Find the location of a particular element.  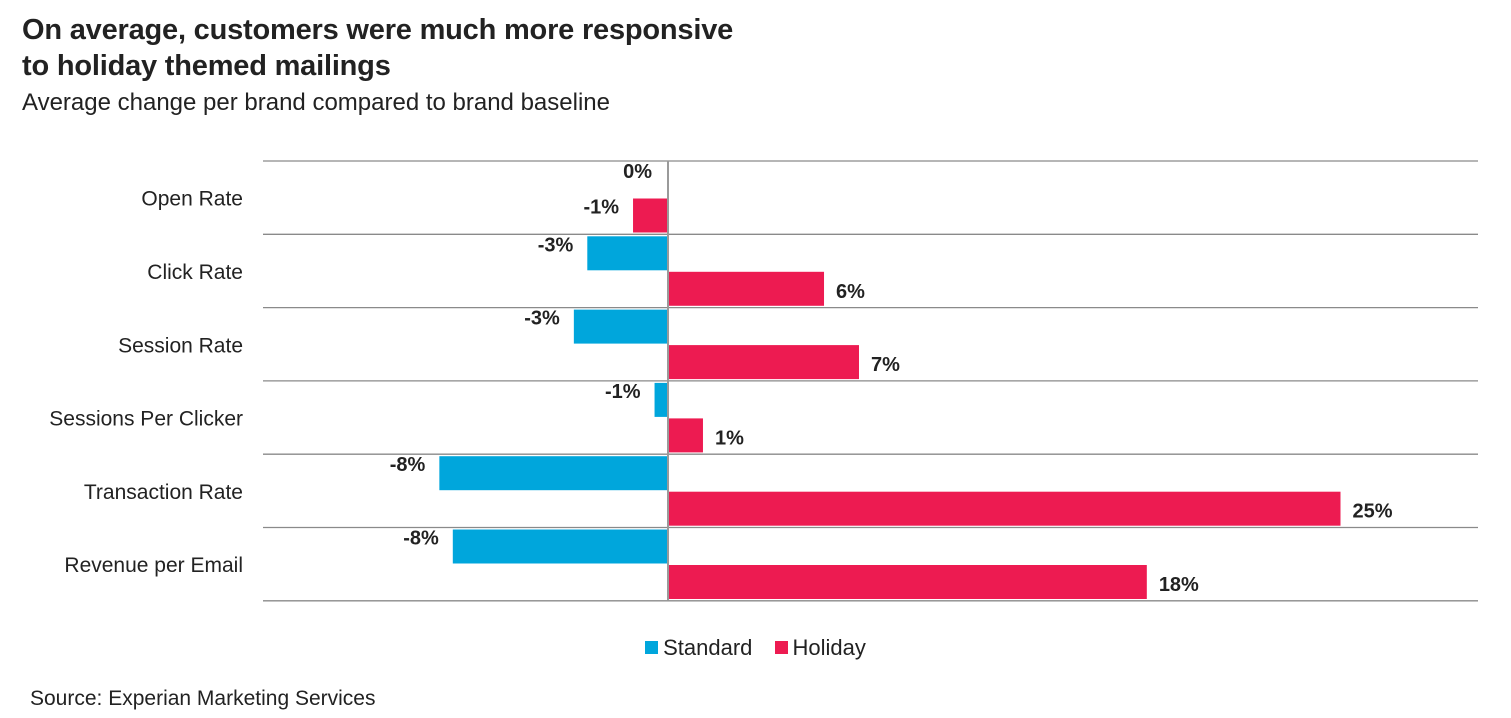

bar-holiday-revenue-per-email is located at coordinates (907, 582).